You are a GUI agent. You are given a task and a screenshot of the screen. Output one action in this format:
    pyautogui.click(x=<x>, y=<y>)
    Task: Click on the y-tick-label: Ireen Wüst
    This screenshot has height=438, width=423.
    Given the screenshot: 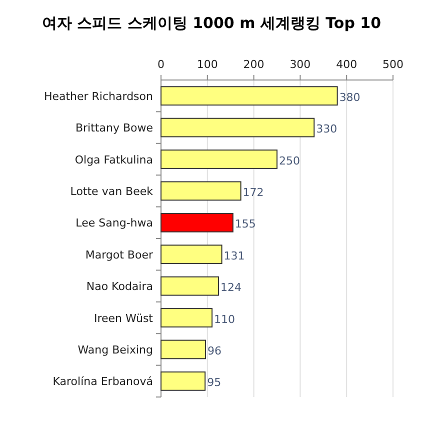 What is the action you would take?
    pyautogui.click(x=124, y=318)
    